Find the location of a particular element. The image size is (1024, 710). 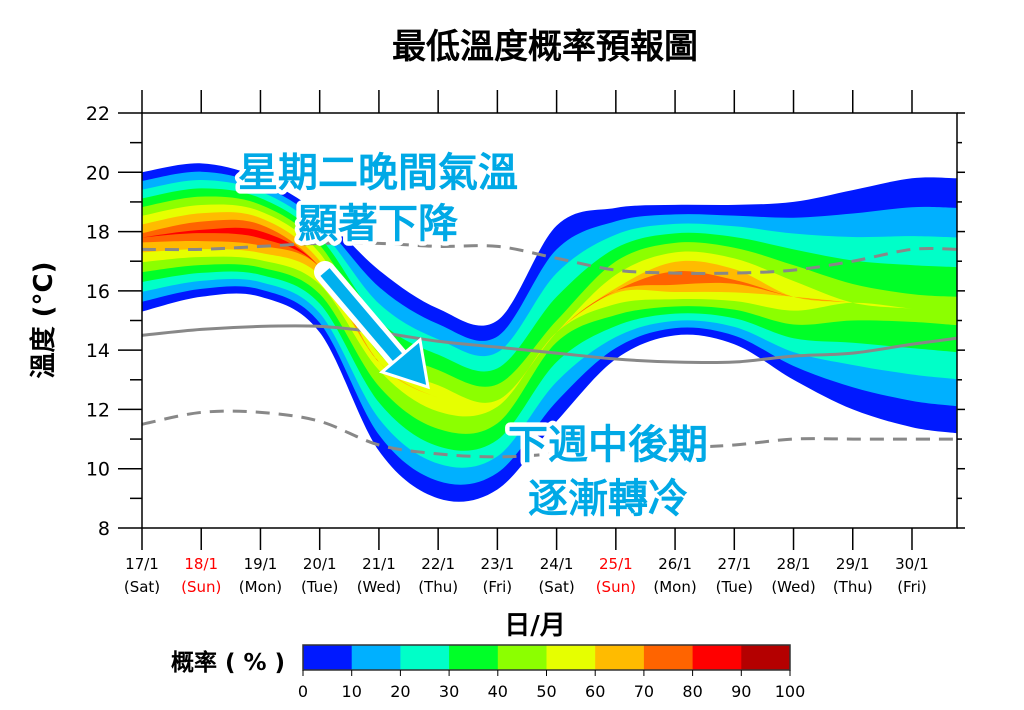

x-tick-date: 25/1 is located at coordinates (616, 564).